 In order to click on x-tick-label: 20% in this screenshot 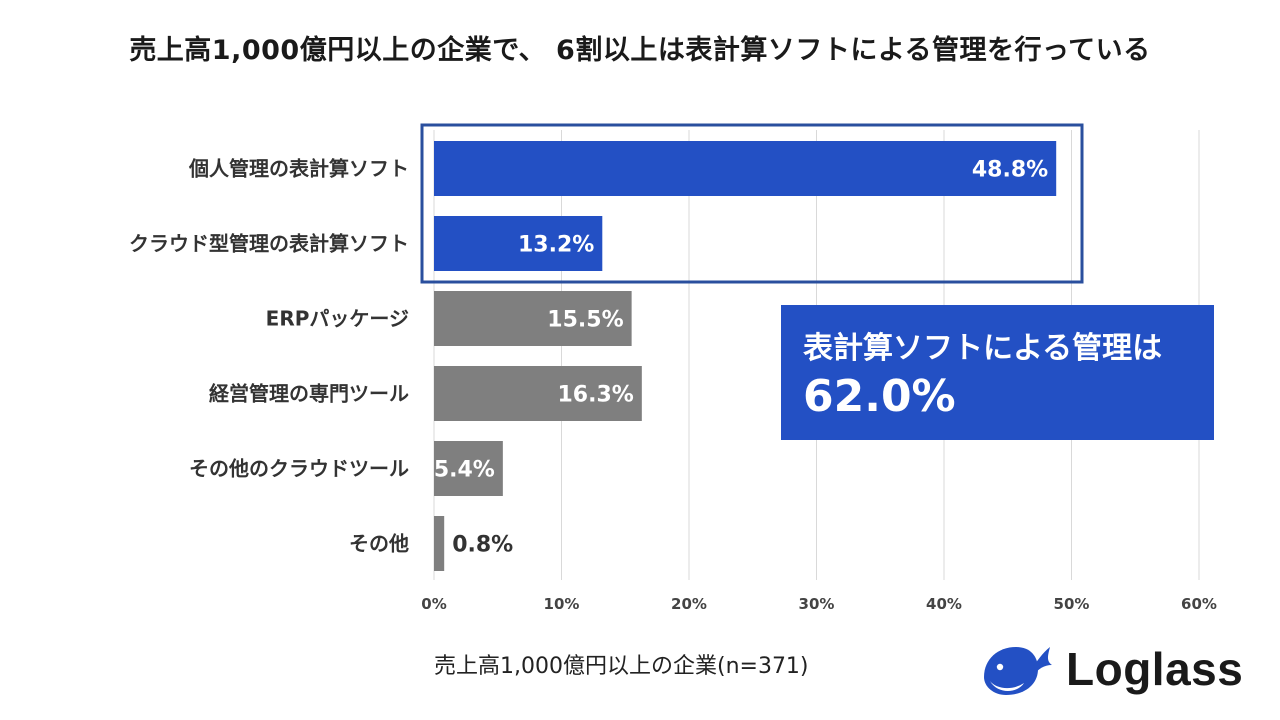, I will do `click(689, 604)`.